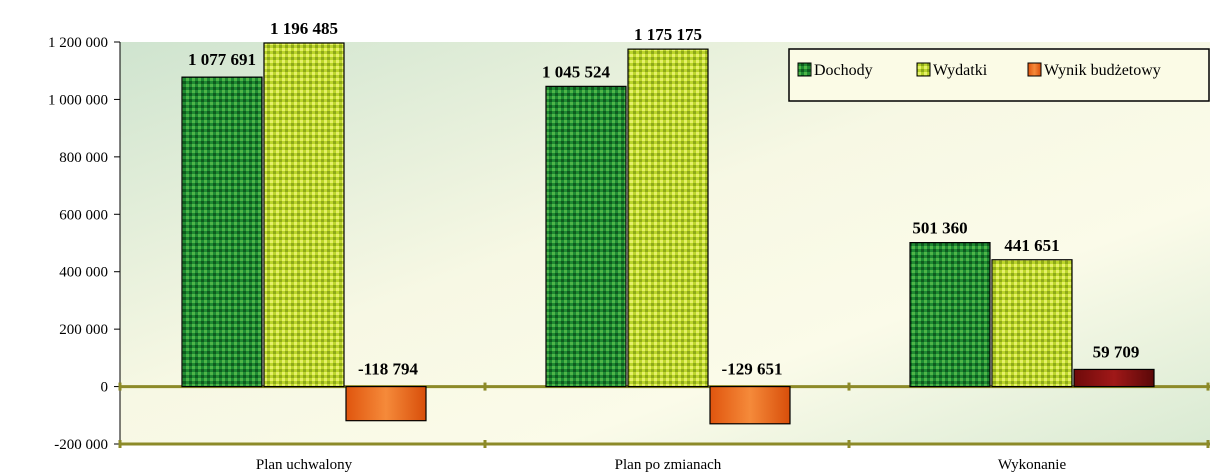 The width and height of the screenshot is (1211, 475). I want to click on data-label-wynik: -129 651, so click(752, 369).